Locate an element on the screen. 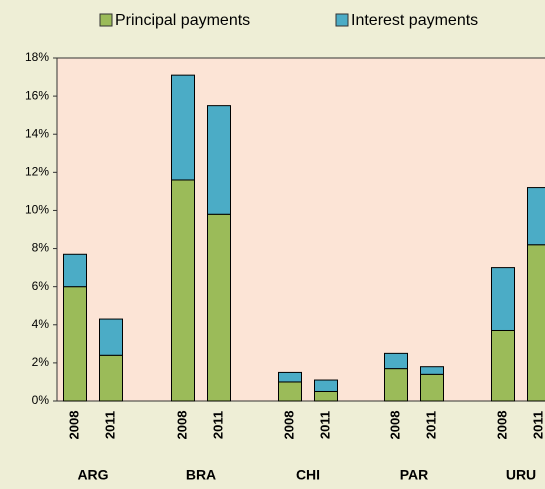 This screenshot has height=489, width=545. y-tick-label: 12% is located at coordinates (37, 172).